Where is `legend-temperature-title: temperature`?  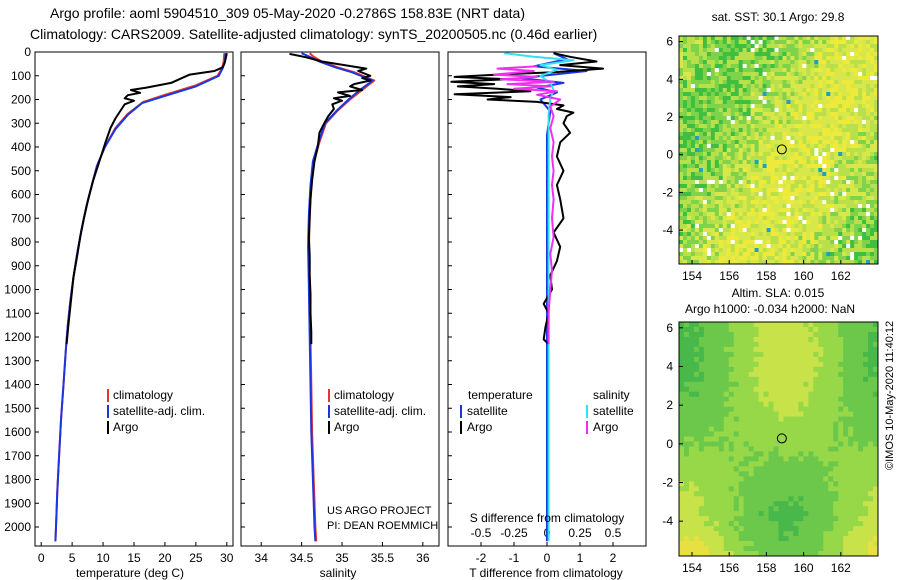
legend-temperature-title: temperature is located at coordinates (500, 395).